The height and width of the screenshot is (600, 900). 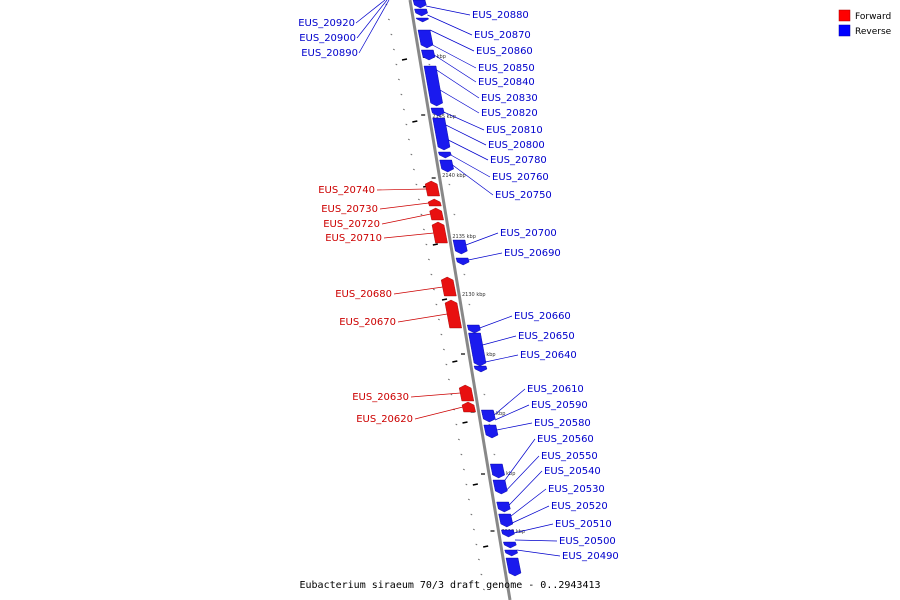 What do you see at coordinates (474, 295) in the screenshot?
I see `scale-label: 2130 kbp` at bounding box center [474, 295].